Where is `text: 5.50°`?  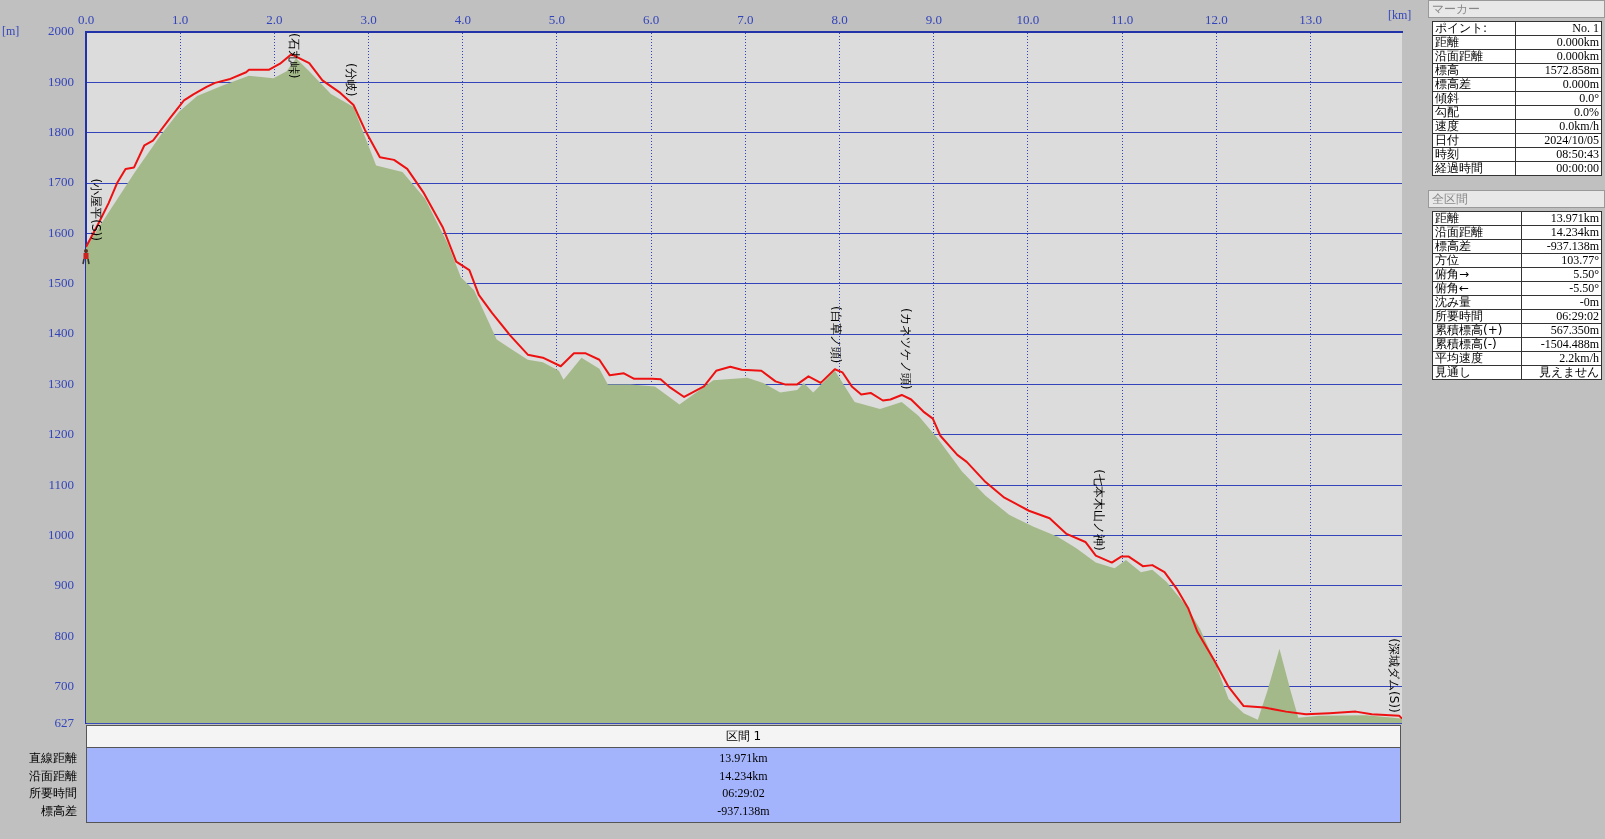 text: 5.50° is located at coordinates (1561, 273).